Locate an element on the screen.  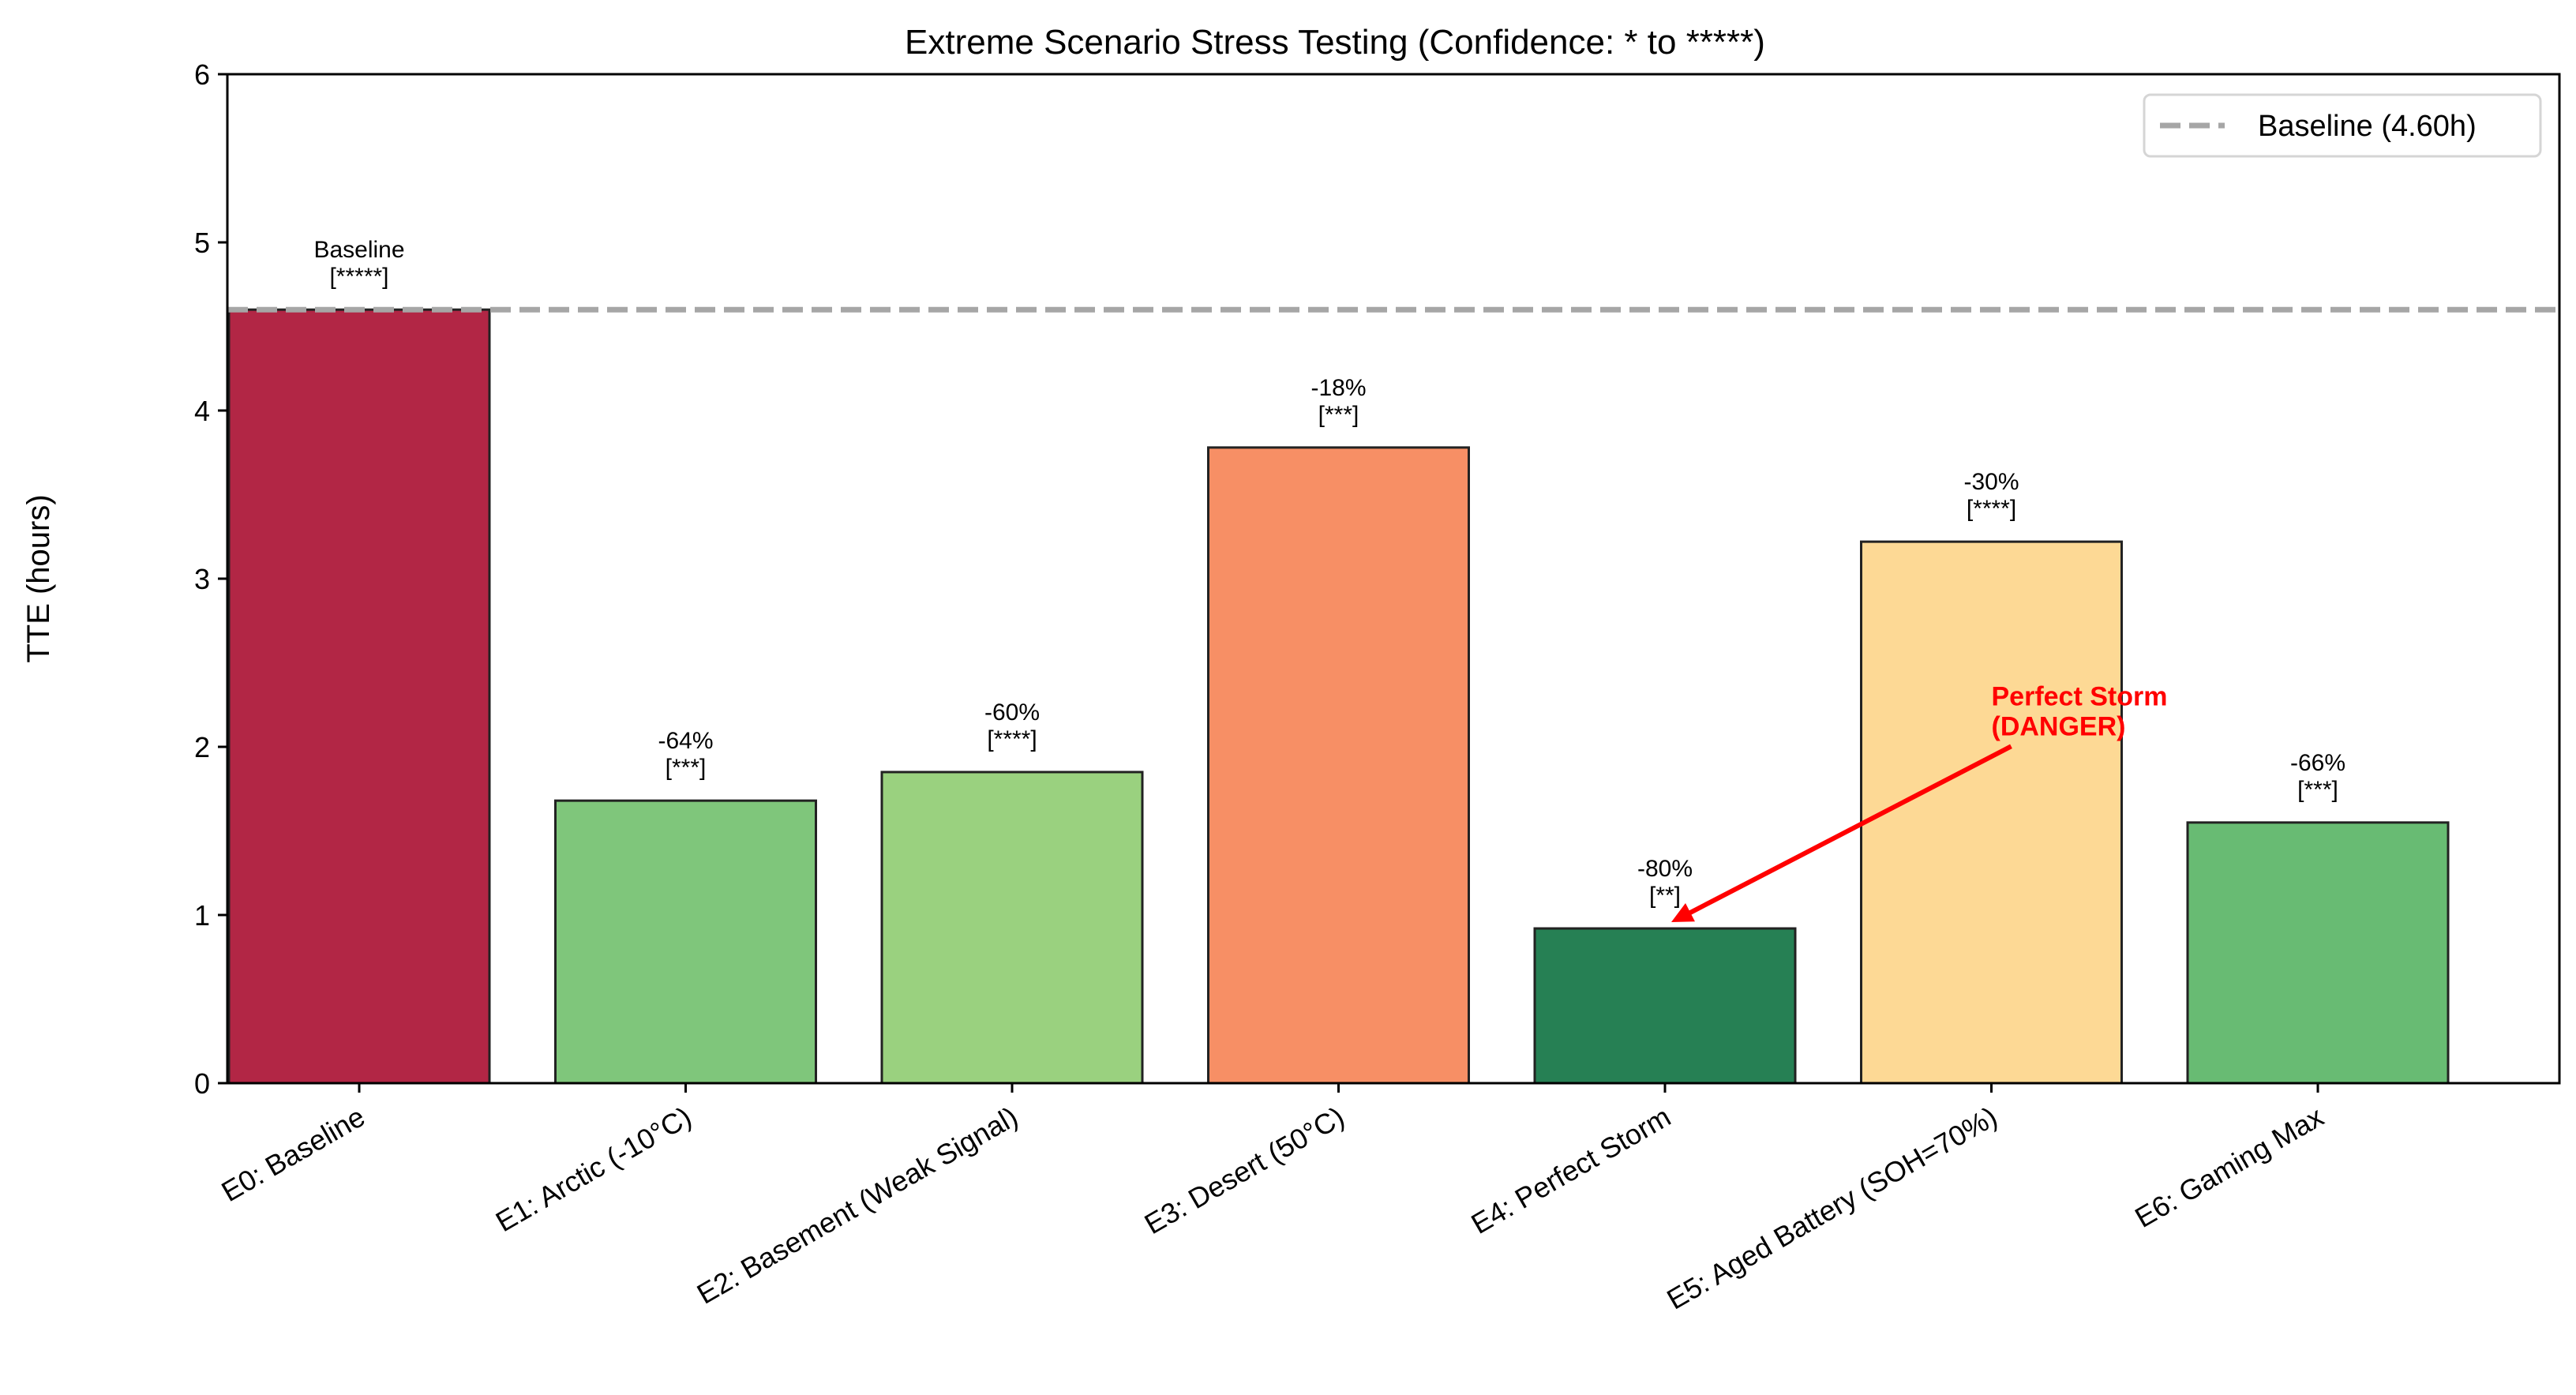
x-tick-label: E6: Gaming Max is located at coordinates (2229, 1167).